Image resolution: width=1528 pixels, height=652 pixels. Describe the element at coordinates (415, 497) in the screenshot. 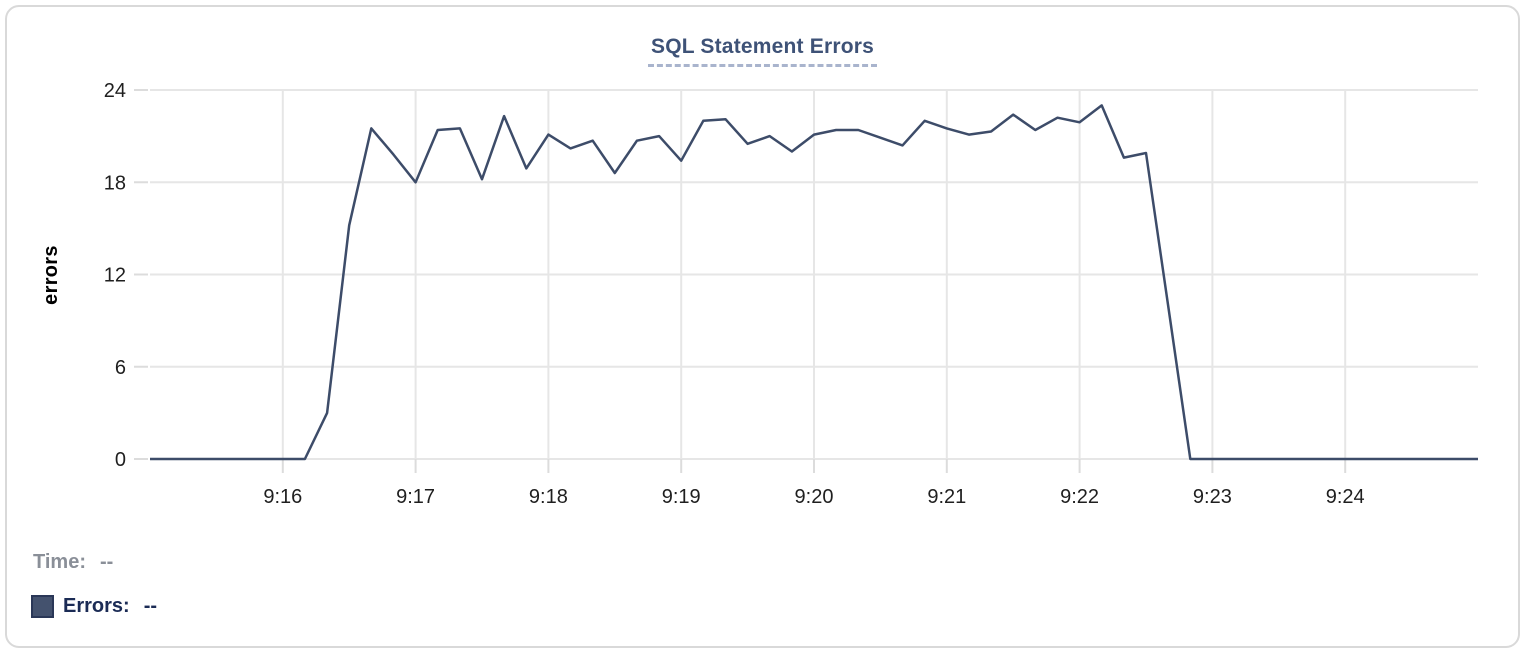

I see `x-tick-label: 9:17` at that location.